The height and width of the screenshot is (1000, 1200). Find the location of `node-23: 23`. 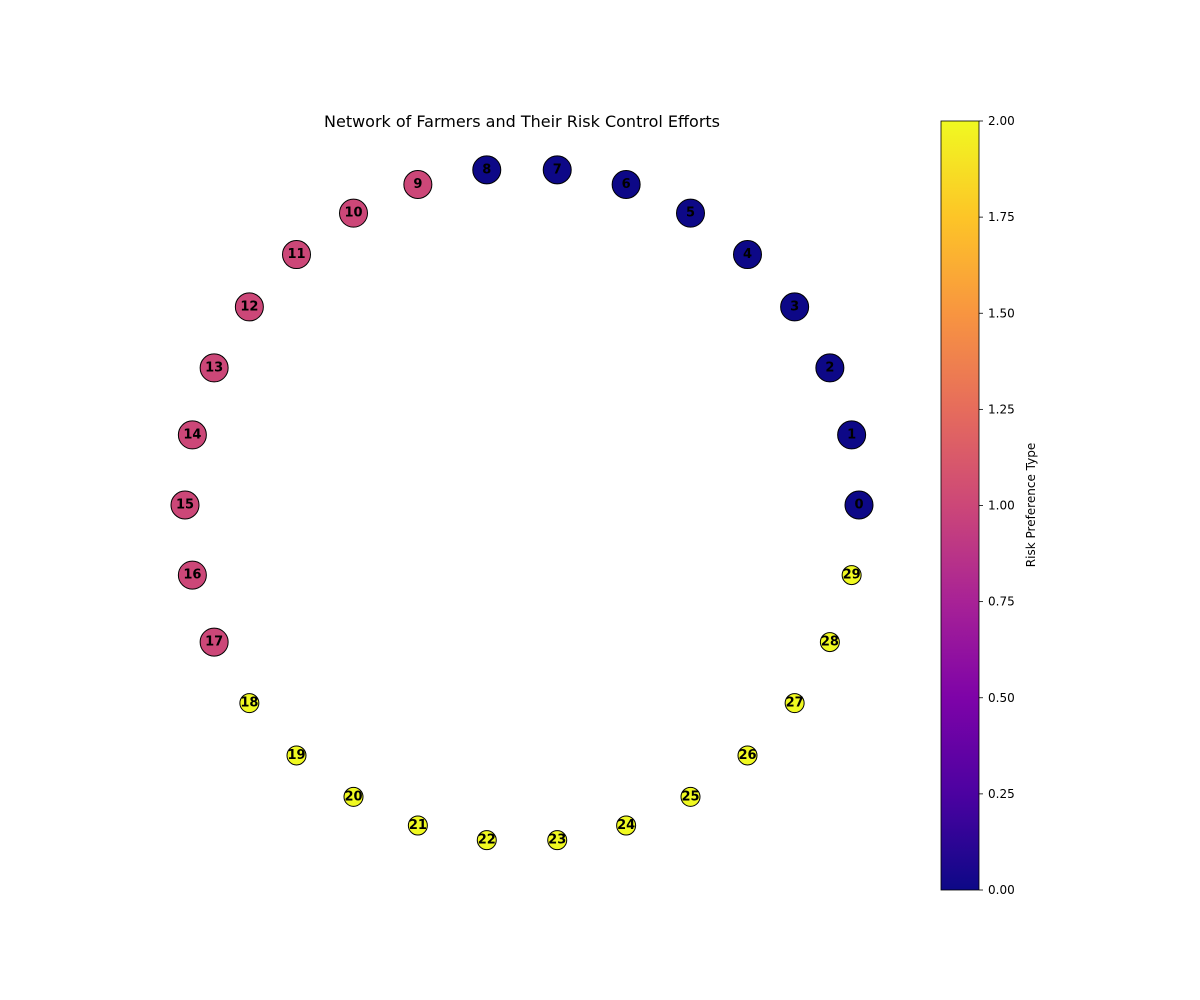

node-23: 23 is located at coordinates (557, 840).